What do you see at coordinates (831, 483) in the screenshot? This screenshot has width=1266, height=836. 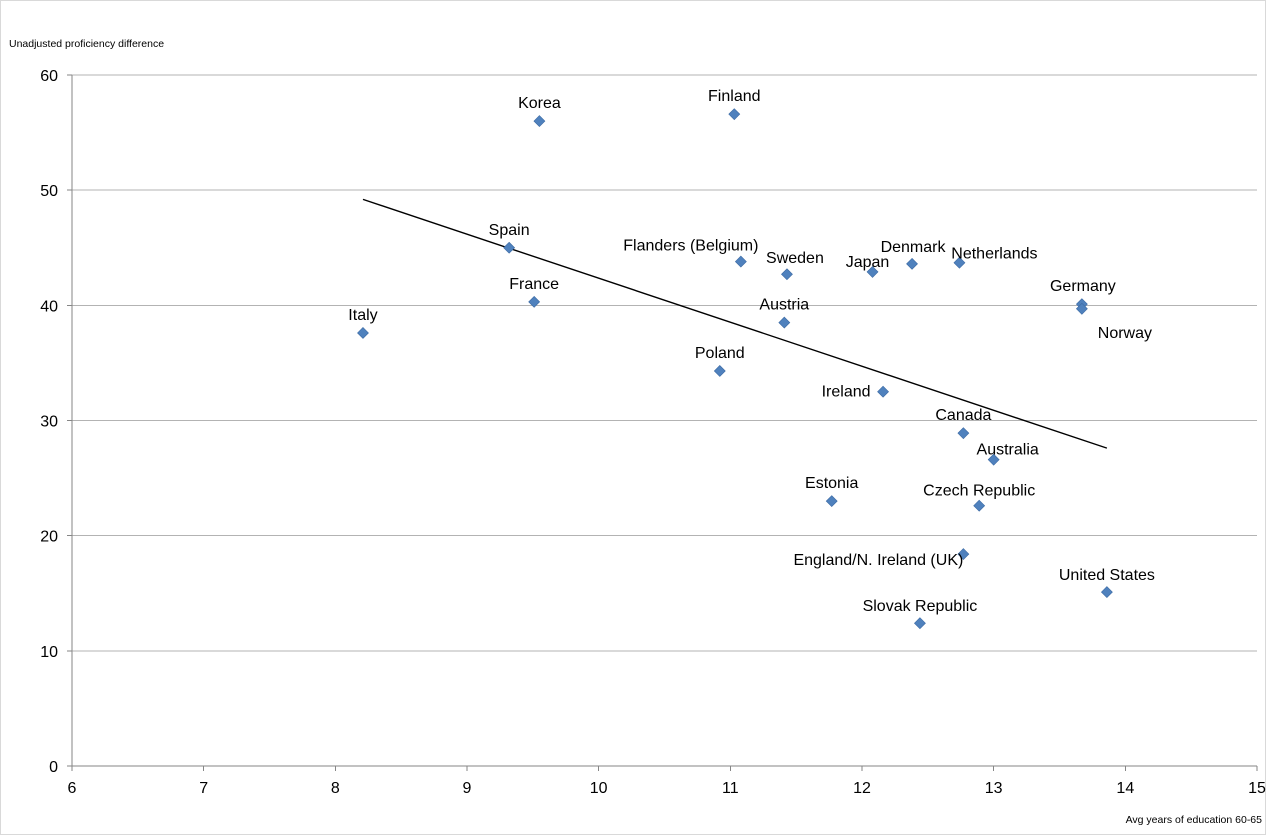 I see `data-point-label: Estonia` at bounding box center [831, 483].